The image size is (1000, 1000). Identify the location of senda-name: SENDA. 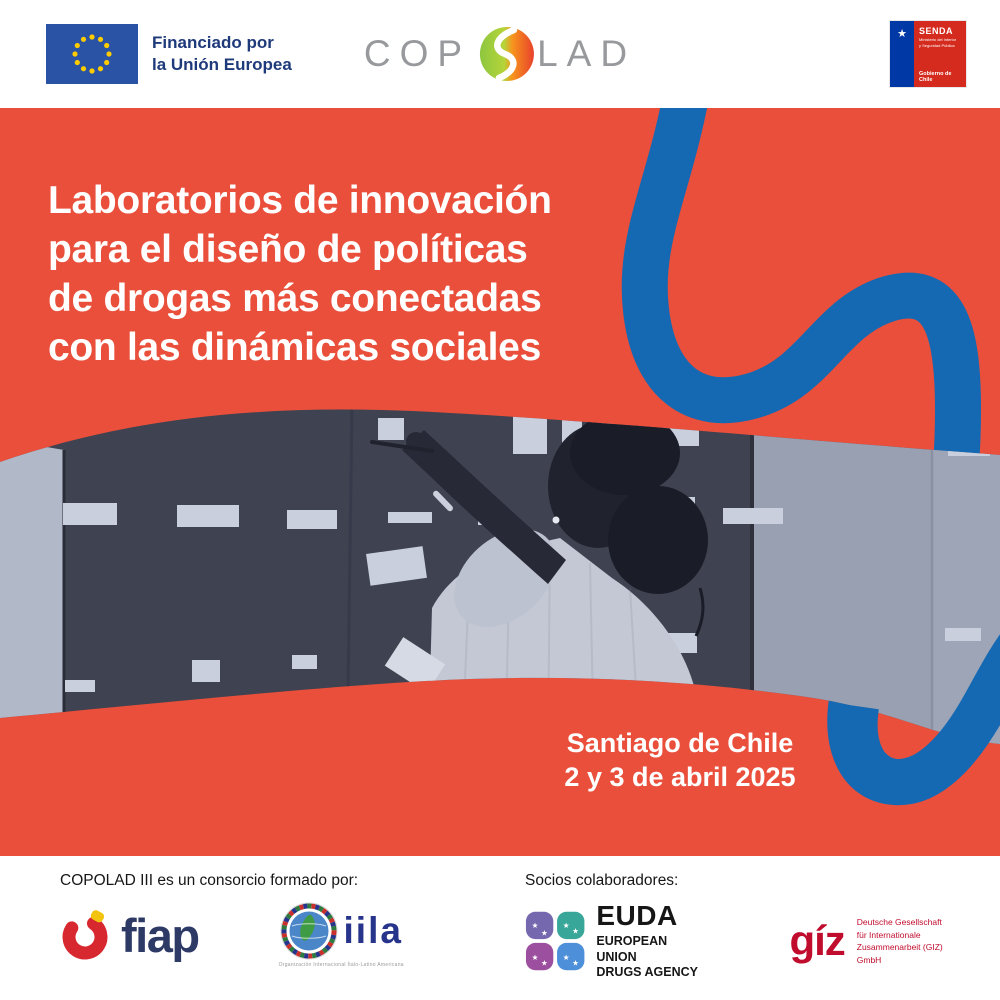
(936, 31).